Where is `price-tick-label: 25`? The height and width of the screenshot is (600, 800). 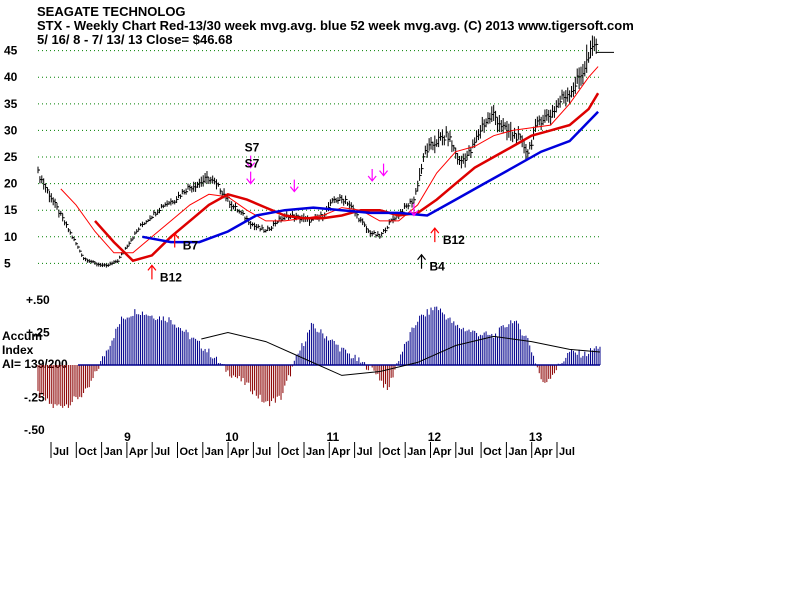
price-tick-label: 25 is located at coordinates (11, 157).